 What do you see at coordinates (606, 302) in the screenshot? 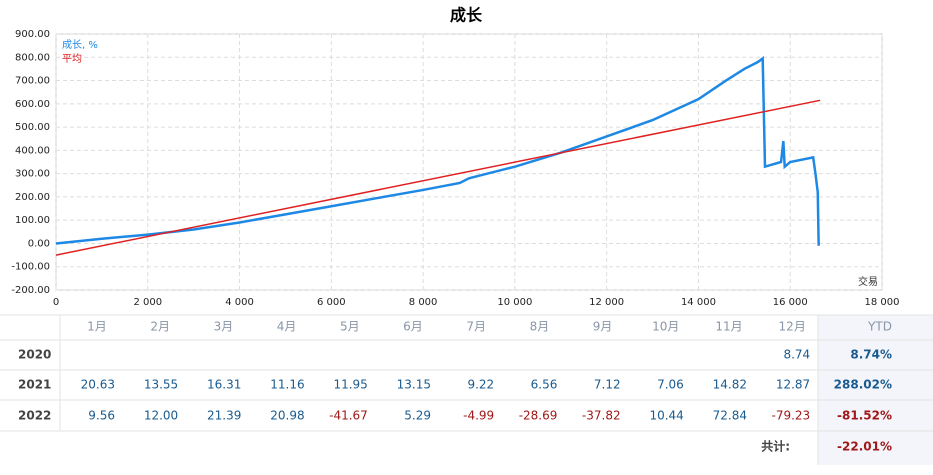
I see `x-tick-label: 12 000` at bounding box center [606, 302].